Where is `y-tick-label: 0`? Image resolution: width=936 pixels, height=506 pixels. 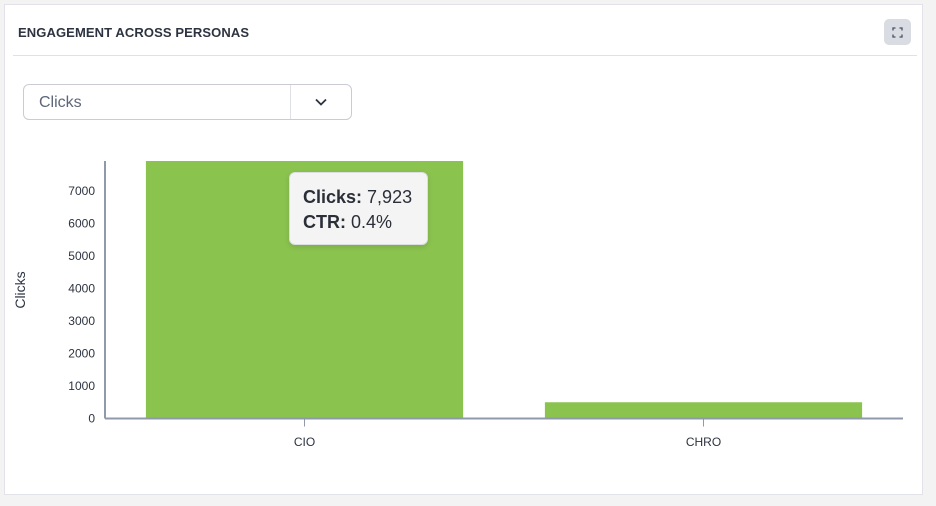
y-tick-label: 0 is located at coordinates (91, 419).